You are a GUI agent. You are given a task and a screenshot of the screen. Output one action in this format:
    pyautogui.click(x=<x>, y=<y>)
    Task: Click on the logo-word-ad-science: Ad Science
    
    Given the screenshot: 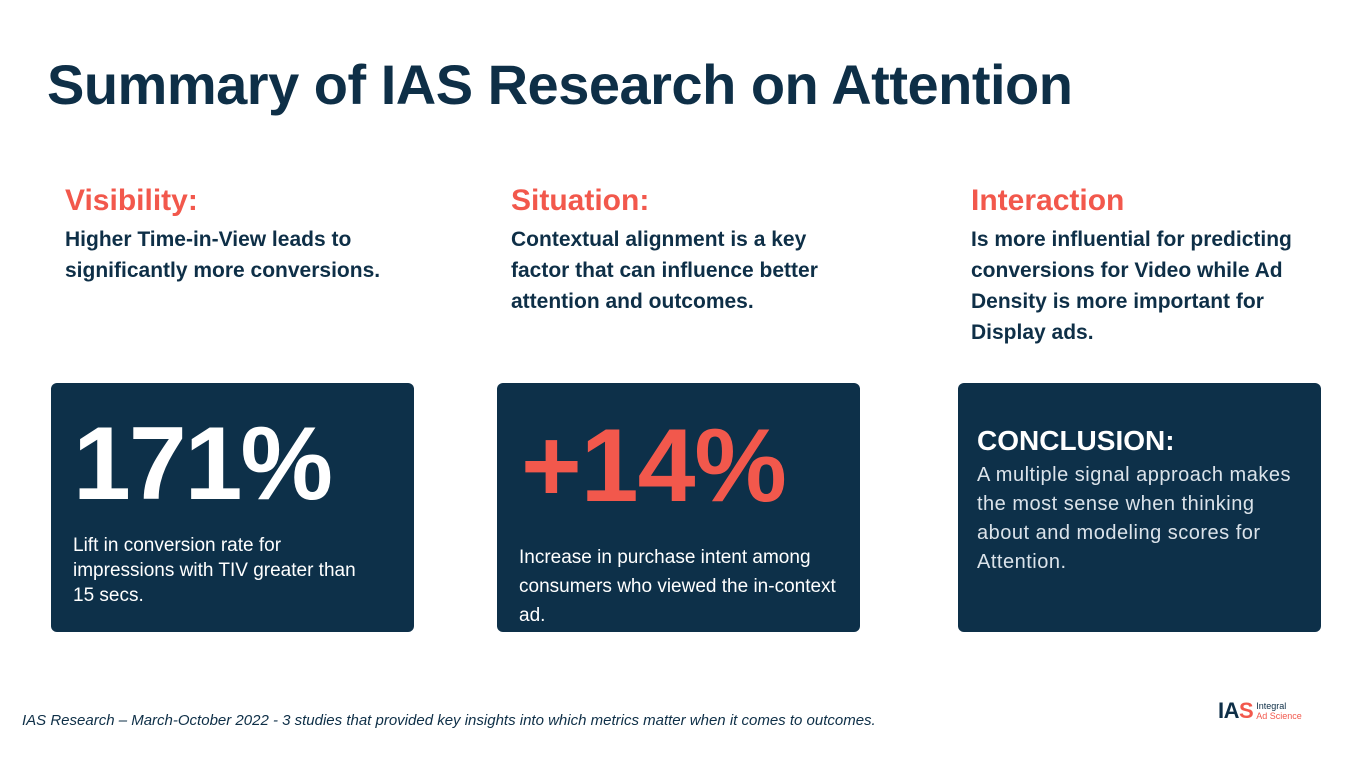 What is the action you would take?
    pyautogui.click(x=1279, y=716)
    